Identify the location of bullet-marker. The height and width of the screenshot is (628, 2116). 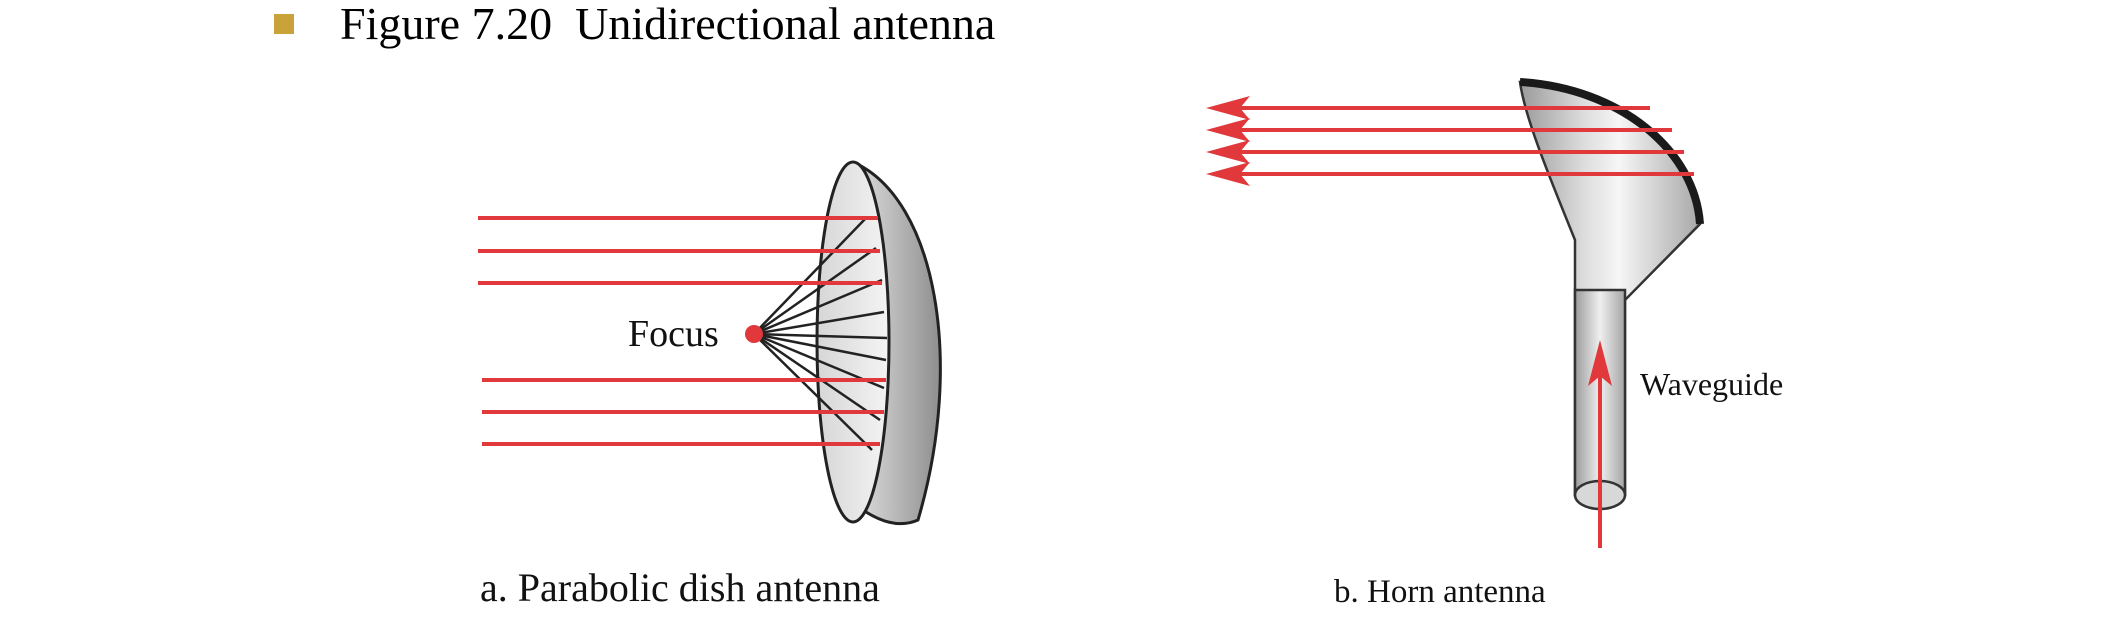
(284, 24).